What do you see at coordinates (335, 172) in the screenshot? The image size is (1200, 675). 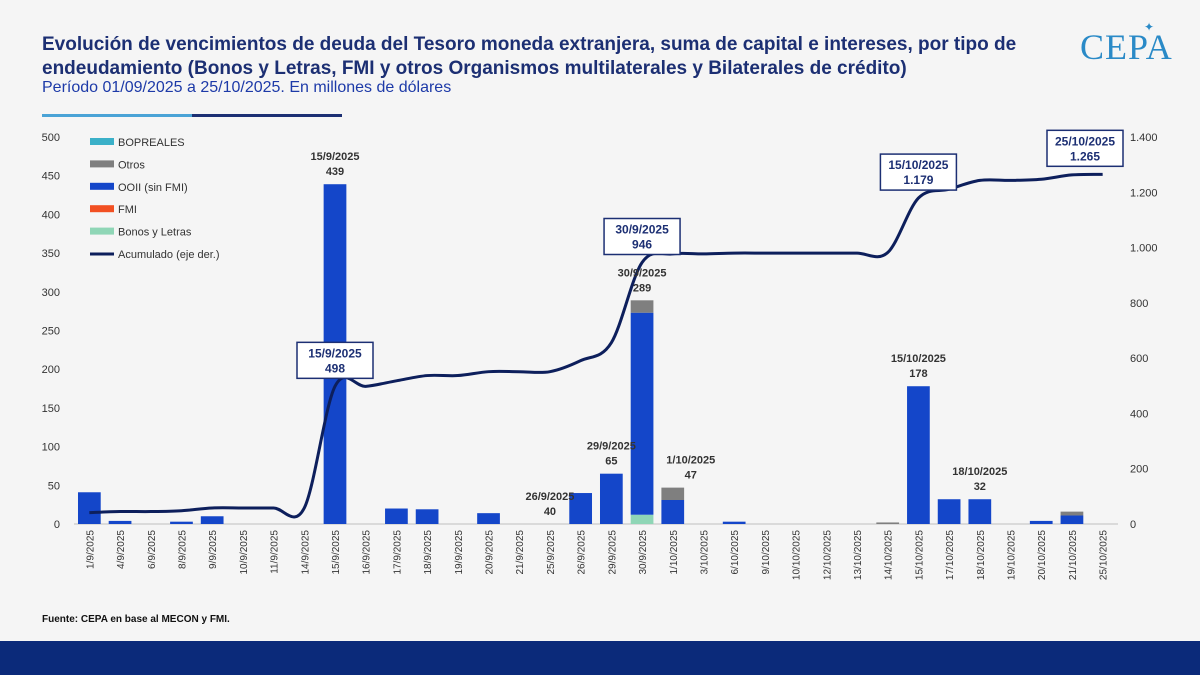 I see `bar-label-value: 439` at bounding box center [335, 172].